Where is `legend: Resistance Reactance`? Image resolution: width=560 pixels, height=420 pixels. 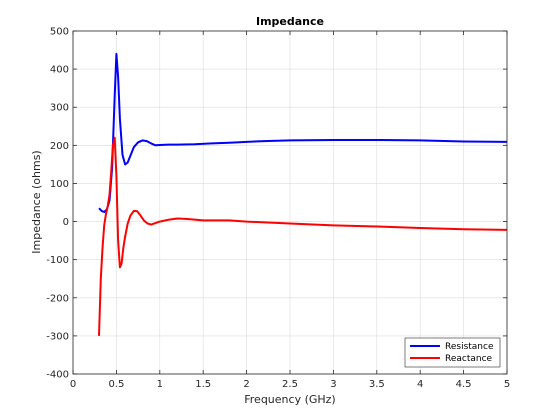
legend: Resistance Reactance is located at coordinates (452, 352).